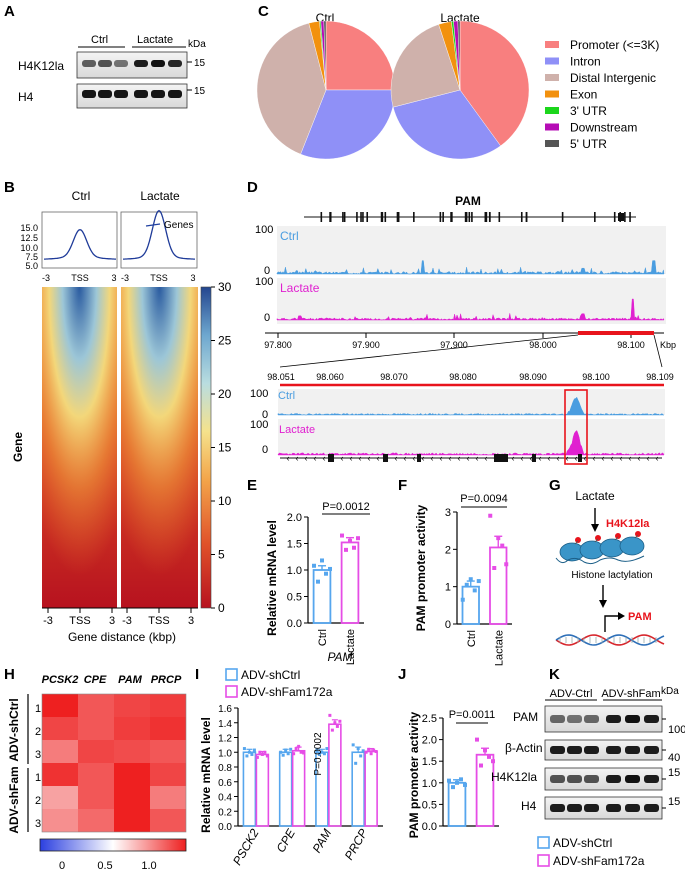  Describe the element at coordinates (554, 674) in the screenshot. I see `panel-label: K` at that location.